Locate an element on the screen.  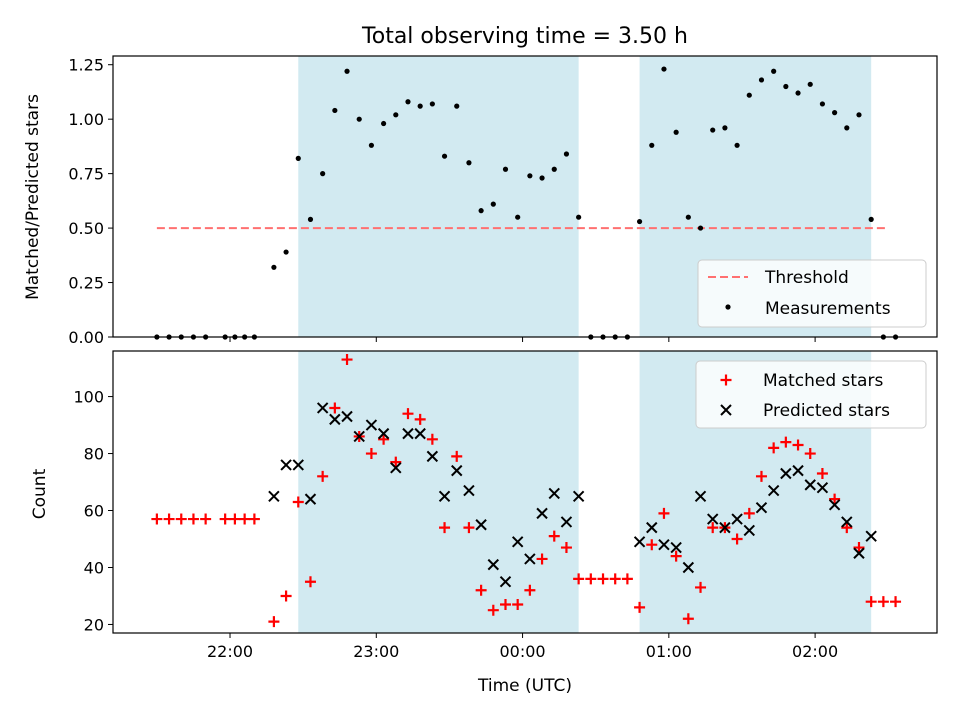
legend-measurements-label: Measurements is located at coordinates (828, 309).